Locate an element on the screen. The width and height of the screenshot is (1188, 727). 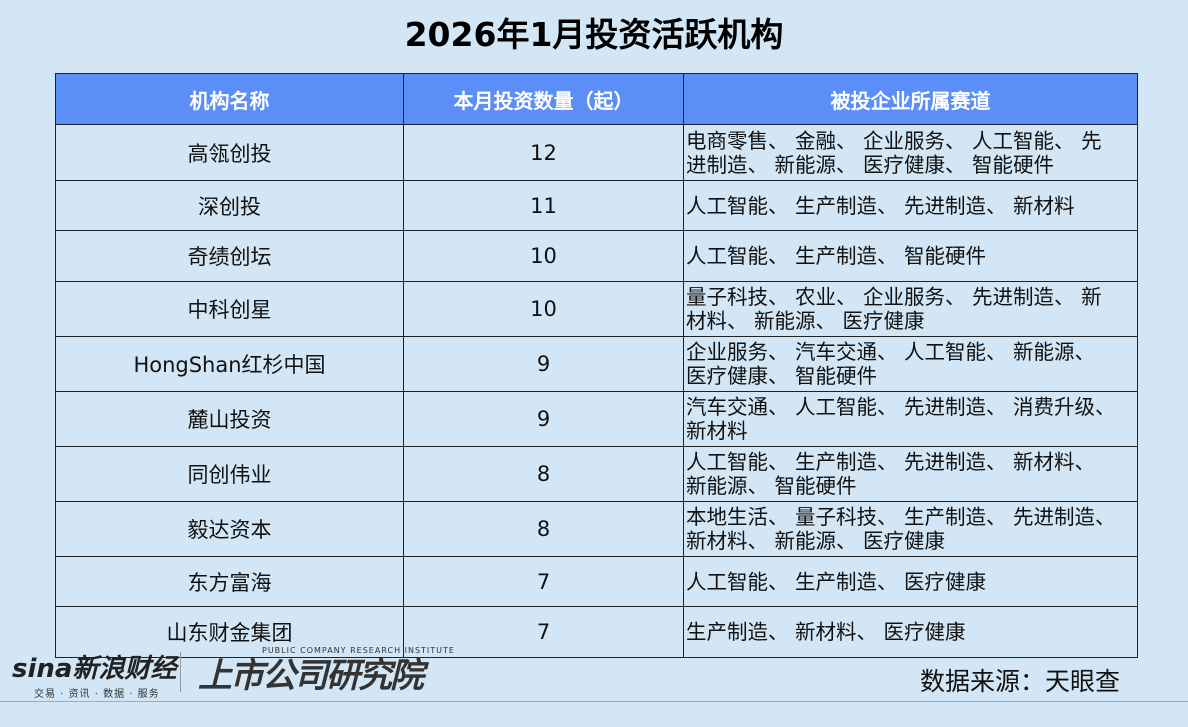
page-title: 2026年1月投资活跃机构 is located at coordinates (594, 34).